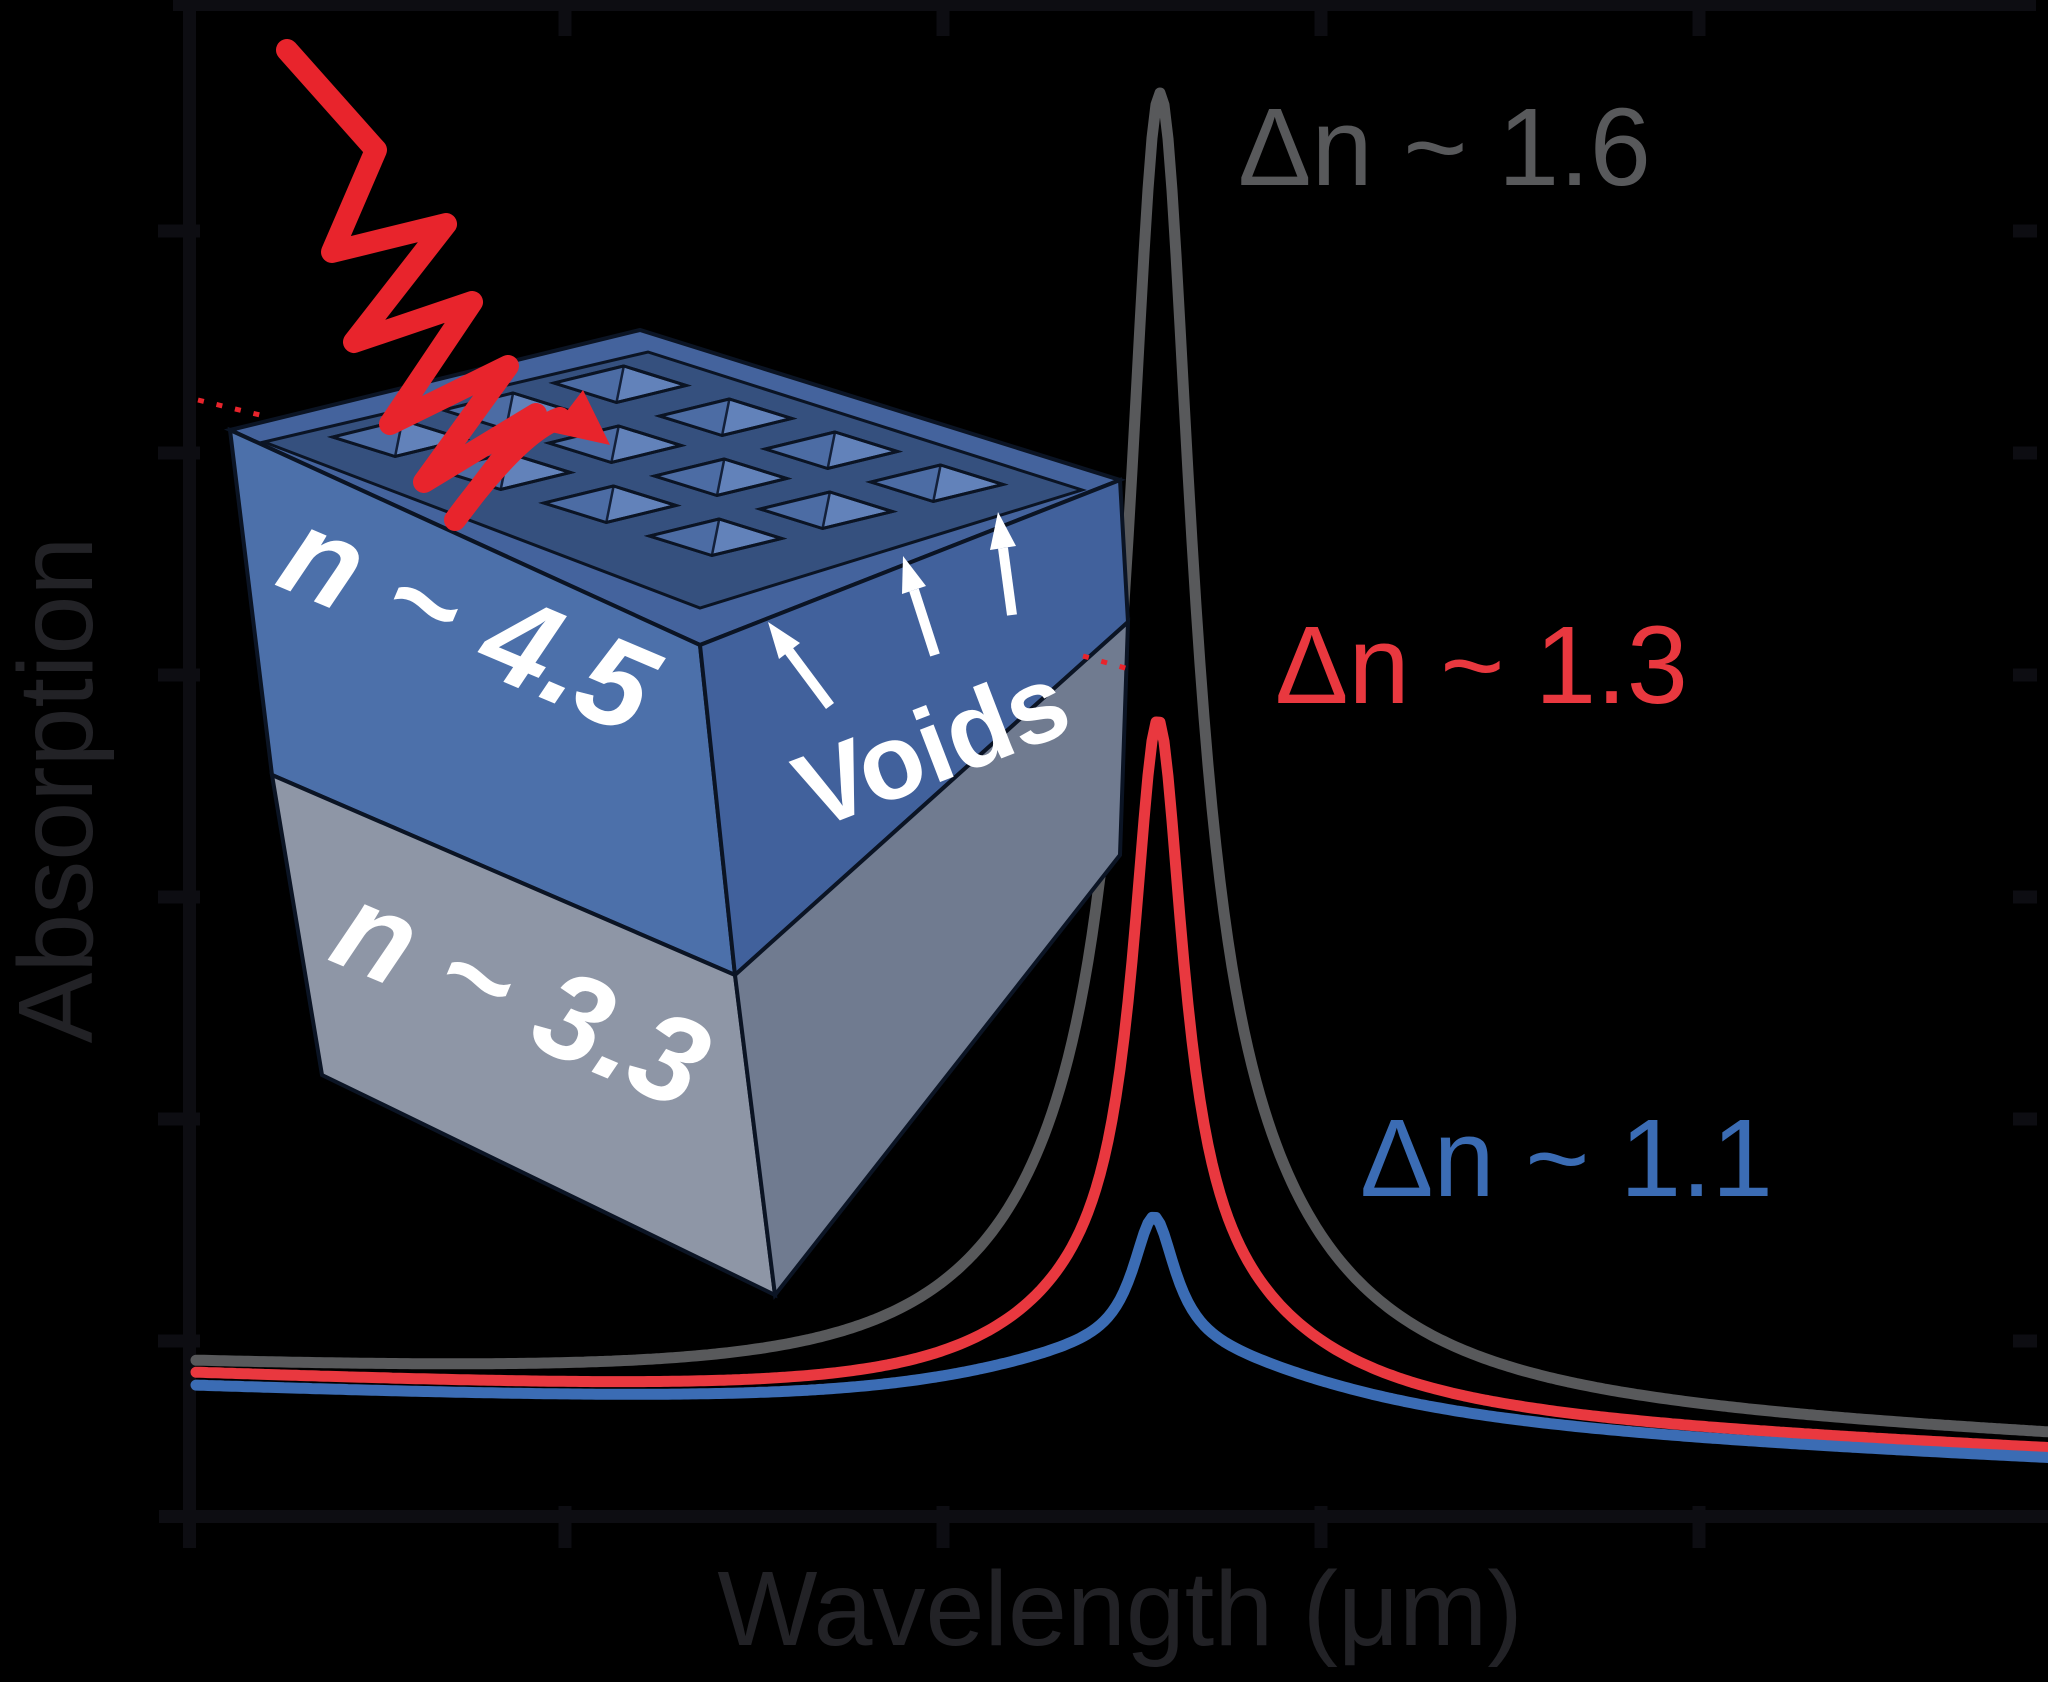 This screenshot has height=1682, width=2048. What do you see at coordinates (57, 790) in the screenshot?
I see `y-axis-label: Absorption` at bounding box center [57, 790].